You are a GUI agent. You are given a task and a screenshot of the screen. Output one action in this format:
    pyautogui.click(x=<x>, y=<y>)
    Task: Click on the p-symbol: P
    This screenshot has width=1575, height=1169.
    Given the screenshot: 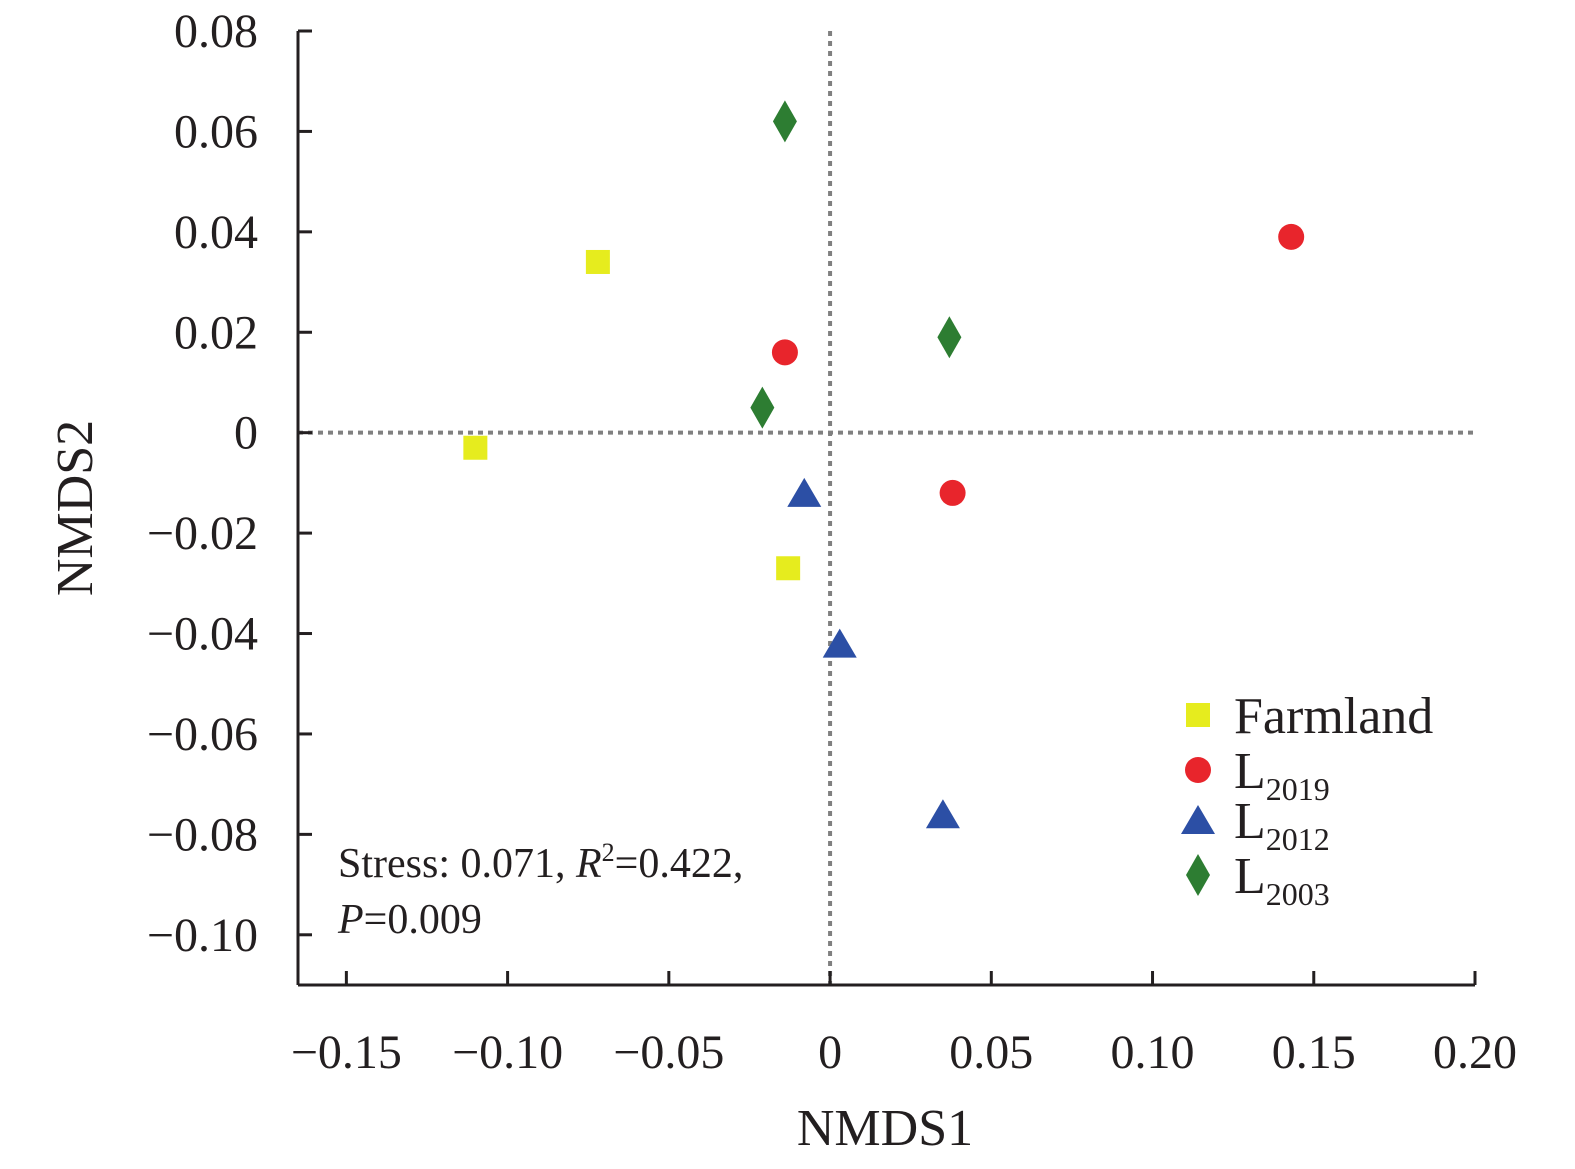 What is the action you would take?
    pyautogui.click(x=350, y=920)
    